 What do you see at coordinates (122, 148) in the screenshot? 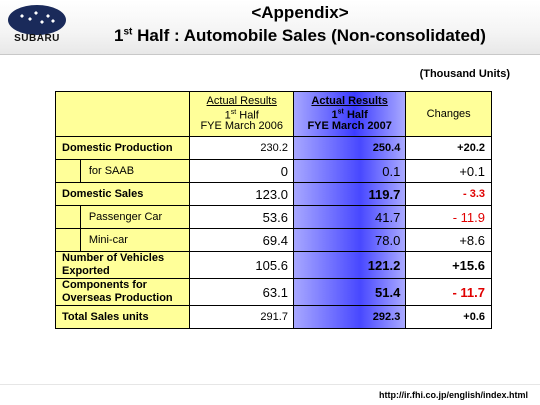
I see `row-label: Domestic Production` at bounding box center [122, 148].